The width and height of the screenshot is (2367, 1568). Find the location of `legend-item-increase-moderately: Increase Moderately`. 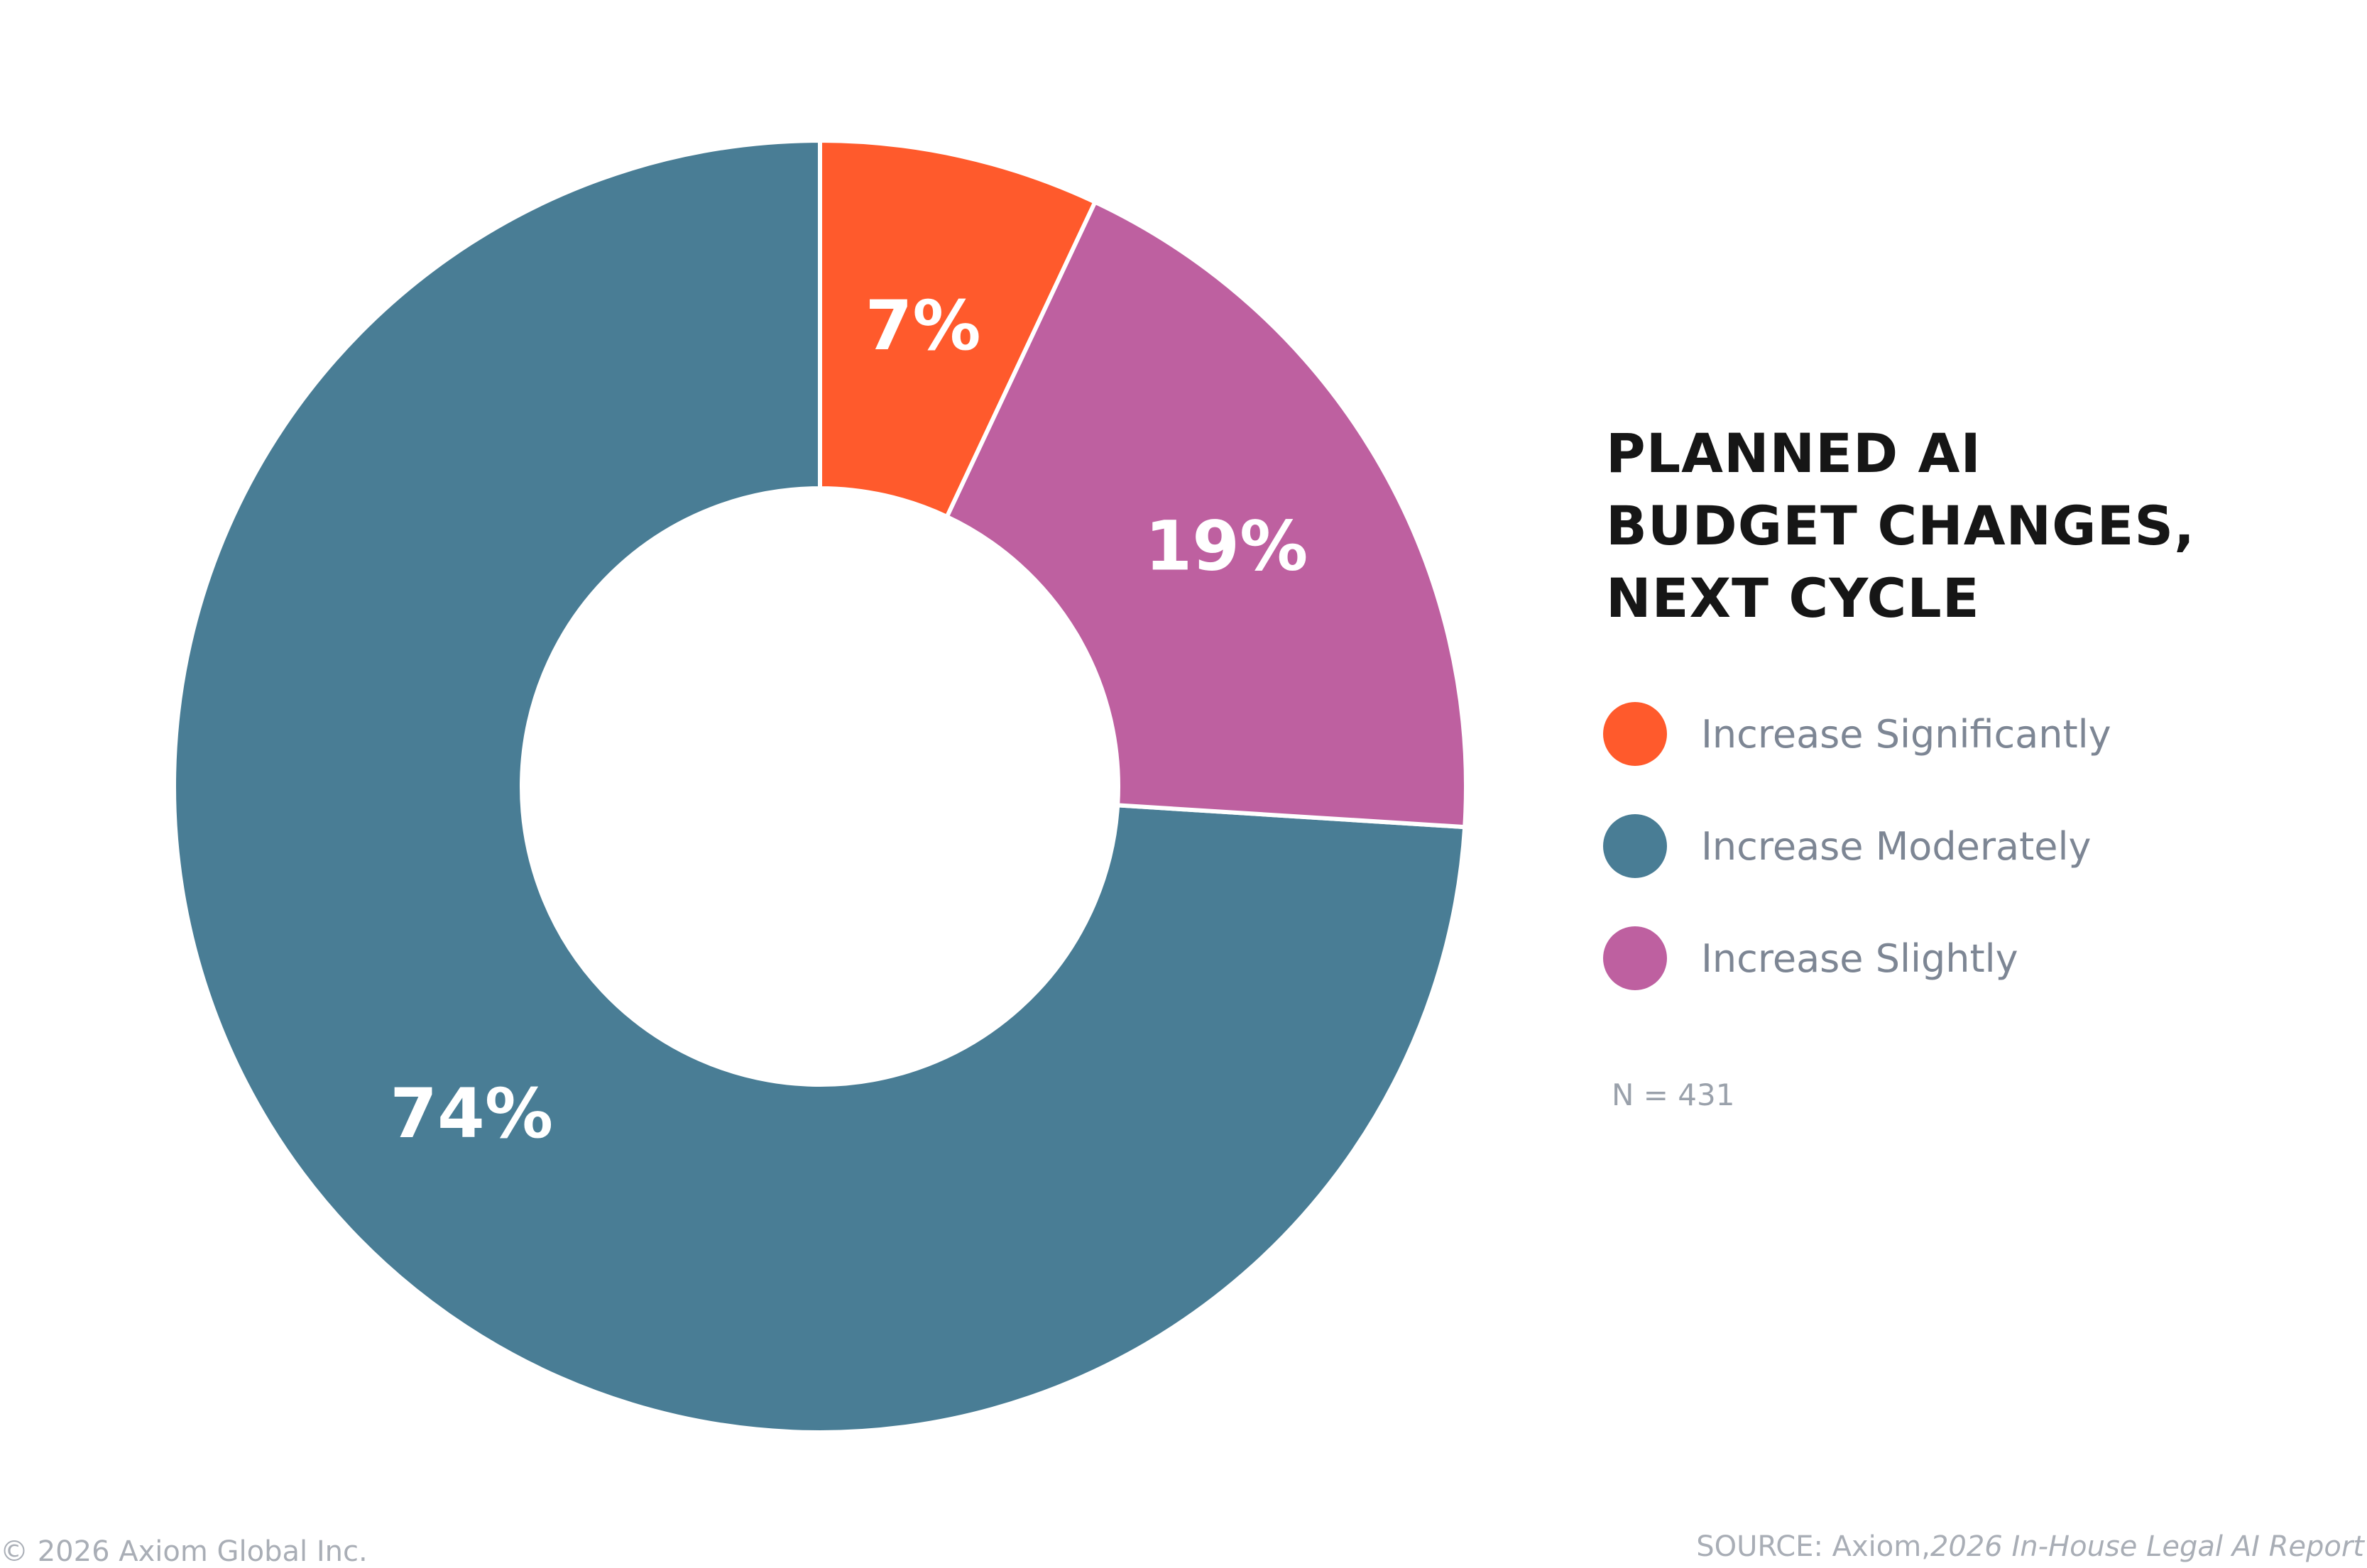

legend-item-increase-moderately: Increase Moderately is located at coordinates (1857, 846).